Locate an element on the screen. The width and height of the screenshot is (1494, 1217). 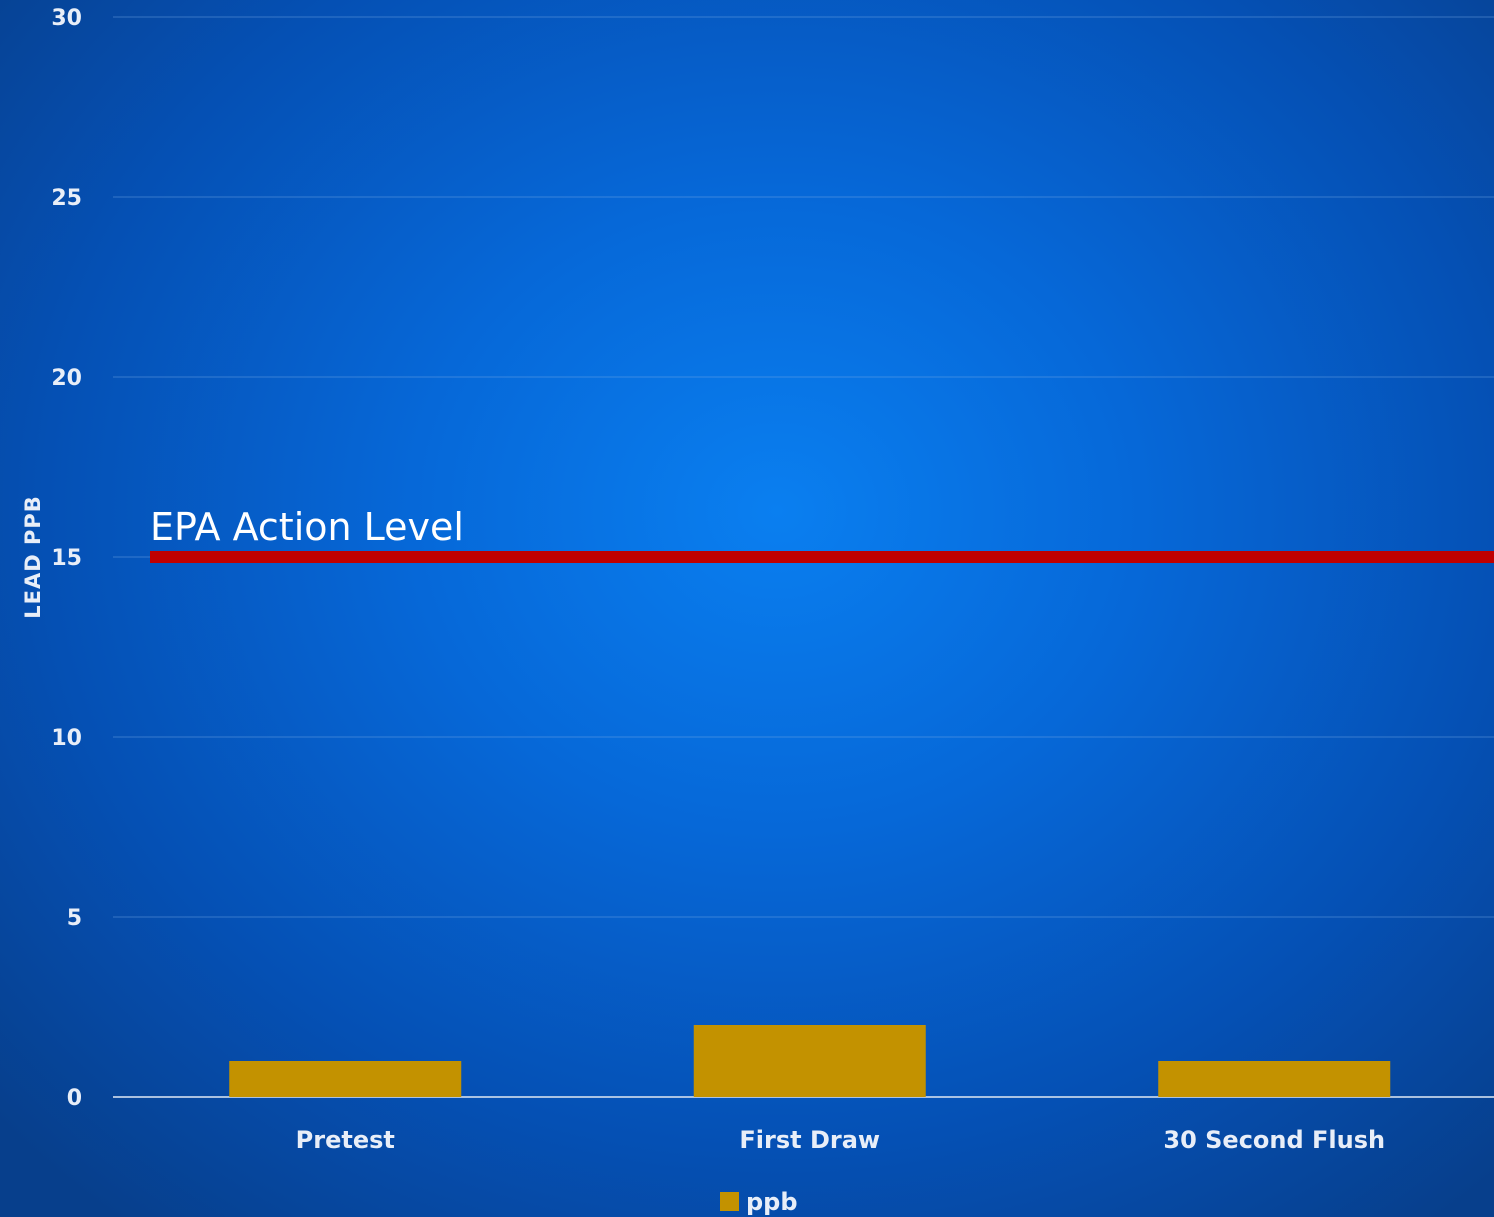
x-category-label: 30 Second Flush is located at coordinates (1274, 1140).